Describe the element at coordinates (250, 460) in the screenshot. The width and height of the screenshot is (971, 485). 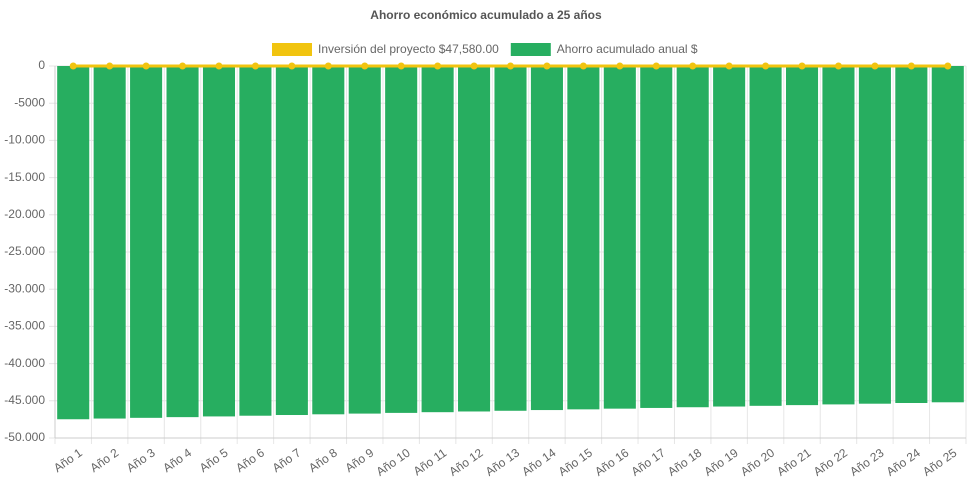
I see `x-tick-label: Año 6` at that location.